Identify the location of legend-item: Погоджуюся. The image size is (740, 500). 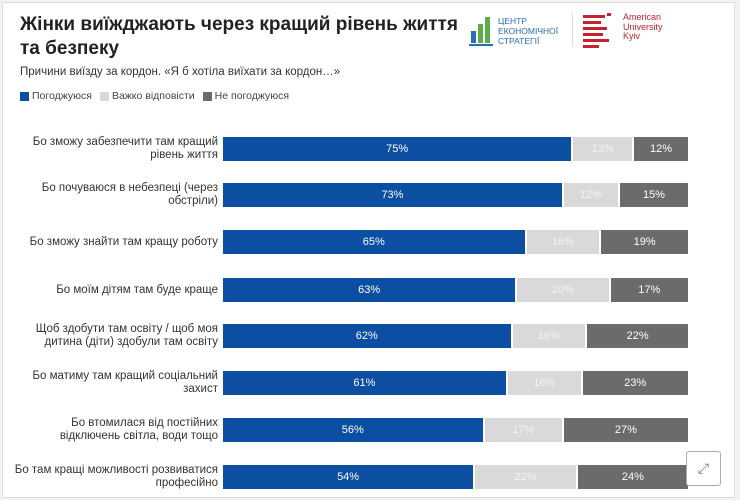
(56, 96).